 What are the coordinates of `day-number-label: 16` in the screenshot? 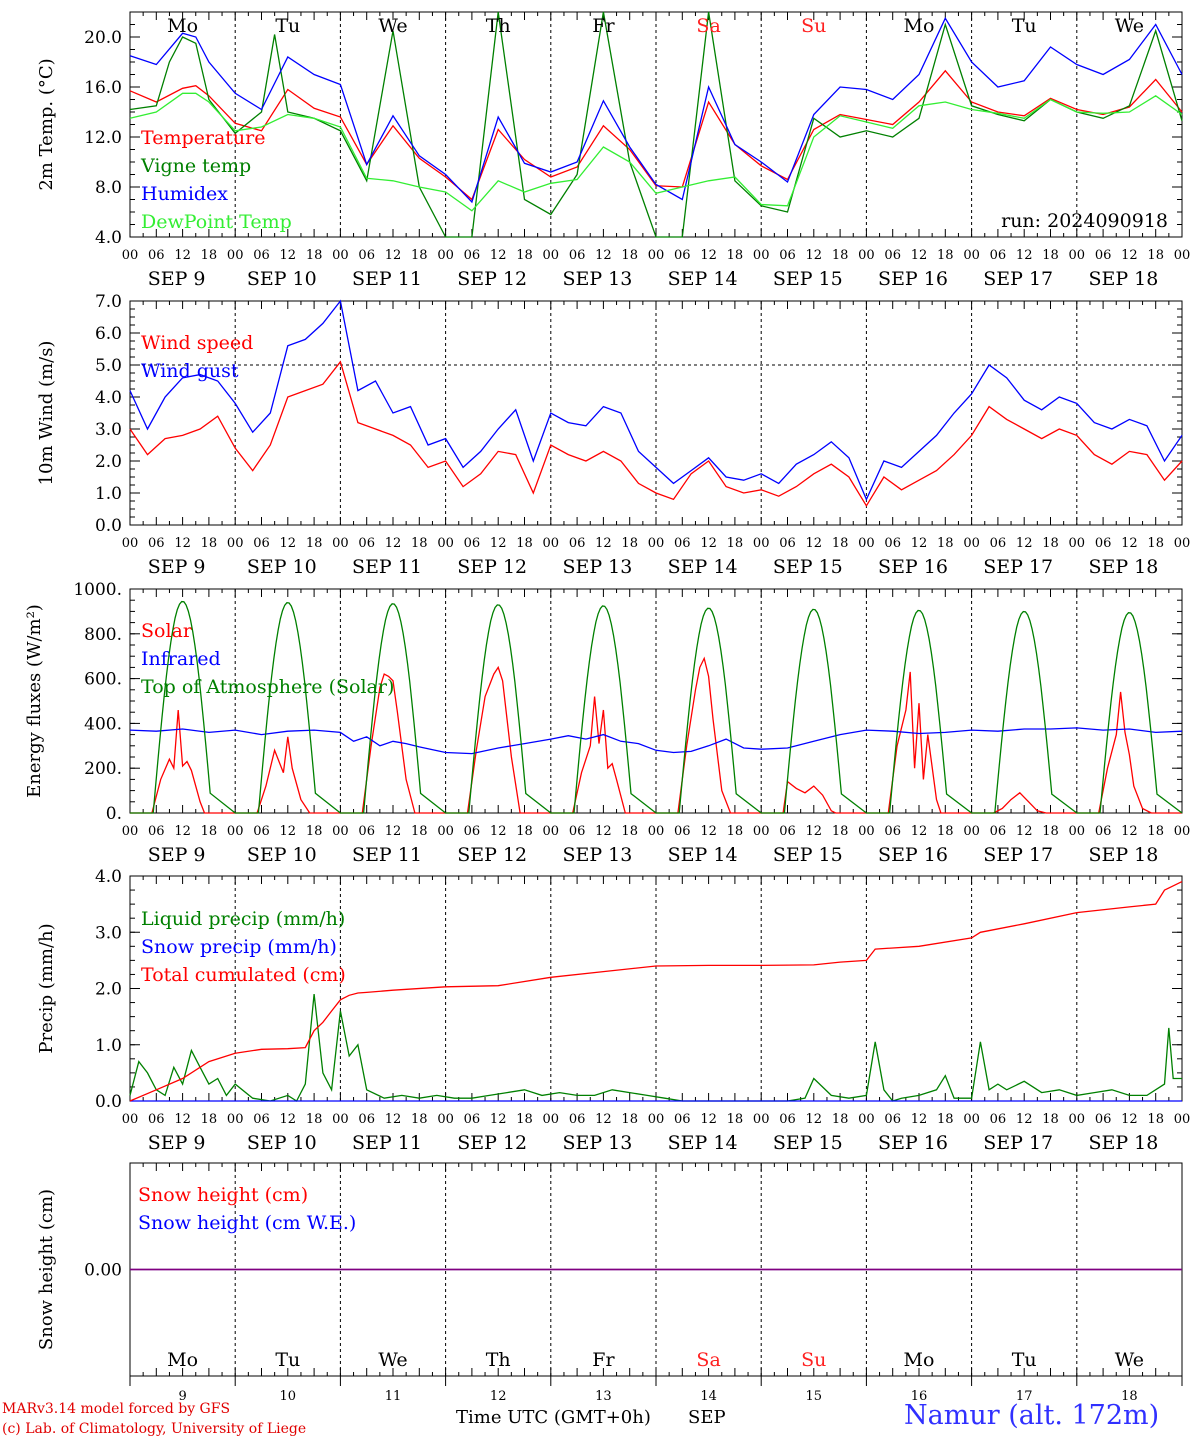 It's located at (919, 1396).